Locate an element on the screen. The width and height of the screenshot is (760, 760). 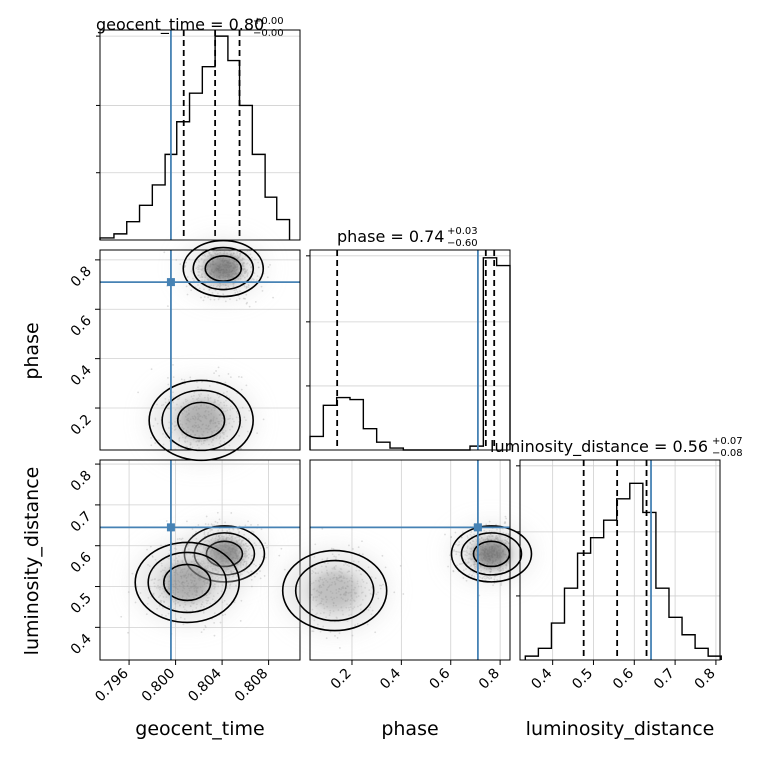
panel-hist-luminosity_distance: 0.4 0.5 0.6 0.7 0.8 is located at coordinates (619, 576).